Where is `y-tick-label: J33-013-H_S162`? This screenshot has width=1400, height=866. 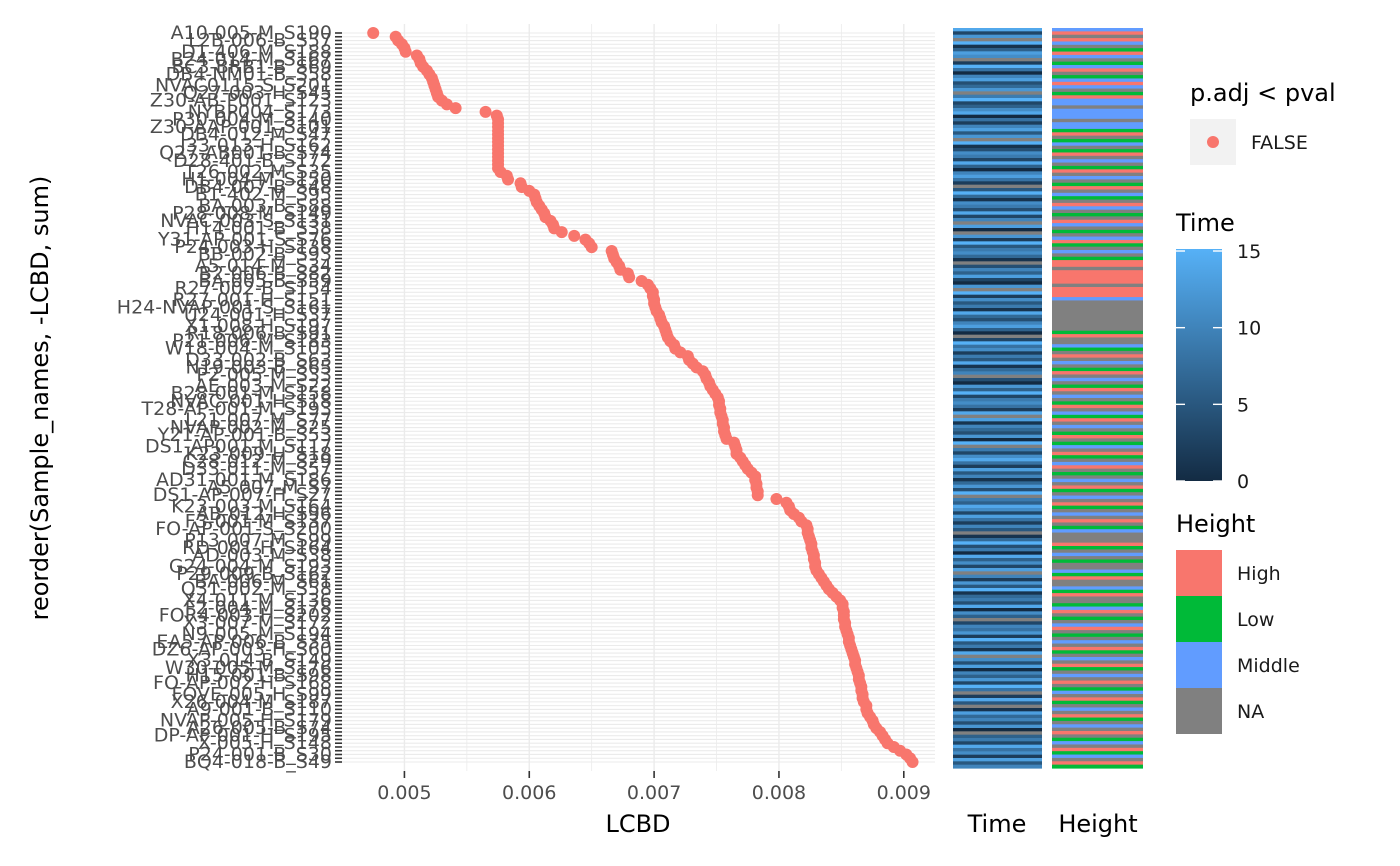 y-tick-label: J33-013-H_S162 is located at coordinates (255, 146).